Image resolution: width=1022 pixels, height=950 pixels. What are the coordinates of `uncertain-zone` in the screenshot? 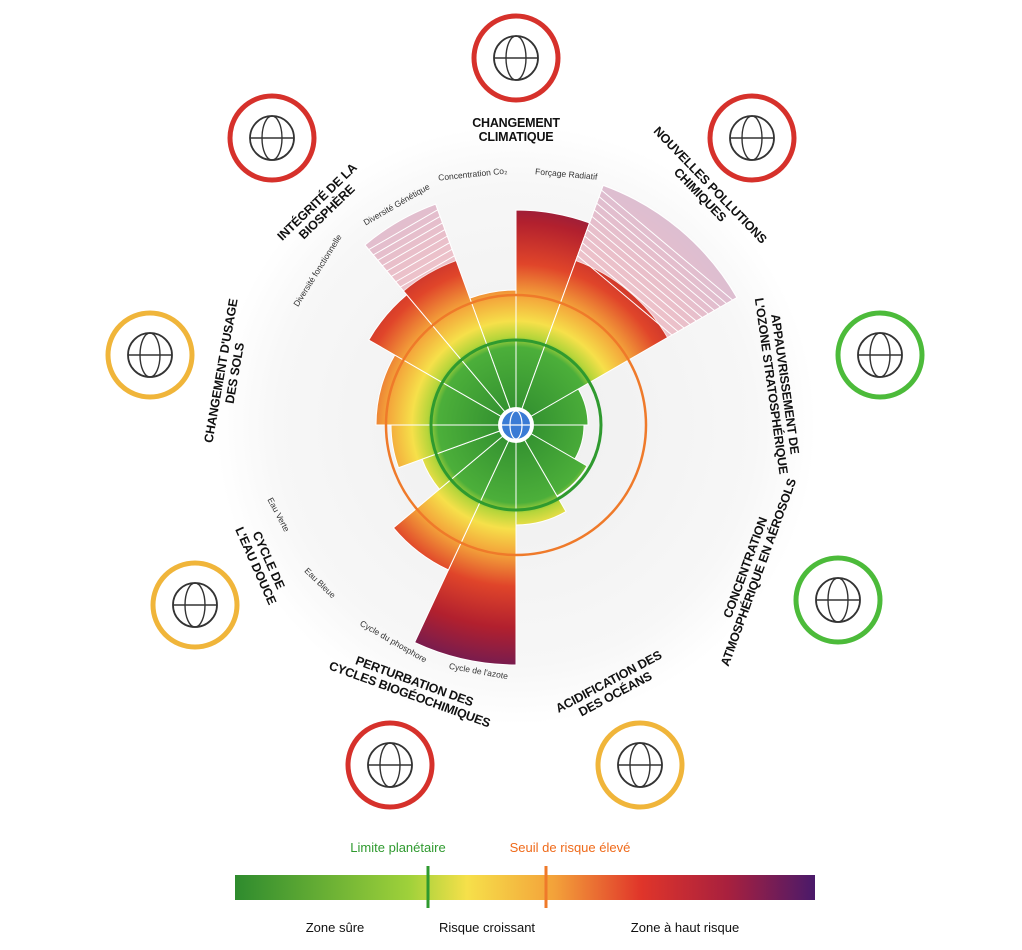 It's located at (410, 247).